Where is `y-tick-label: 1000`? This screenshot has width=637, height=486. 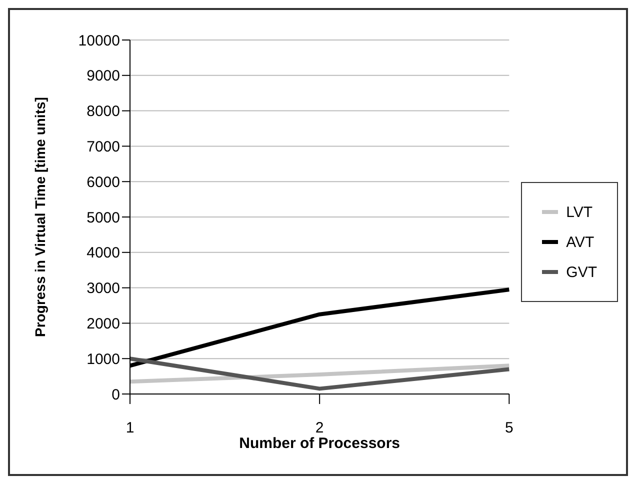 y-tick-label: 1000 is located at coordinates (103, 359).